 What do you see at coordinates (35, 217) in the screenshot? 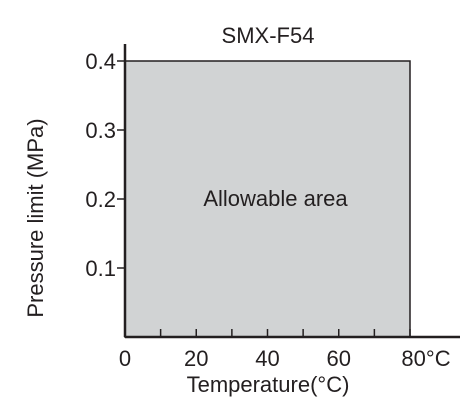
I see `y-axis-label: Pressure limit (MPa)` at bounding box center [35, 217].